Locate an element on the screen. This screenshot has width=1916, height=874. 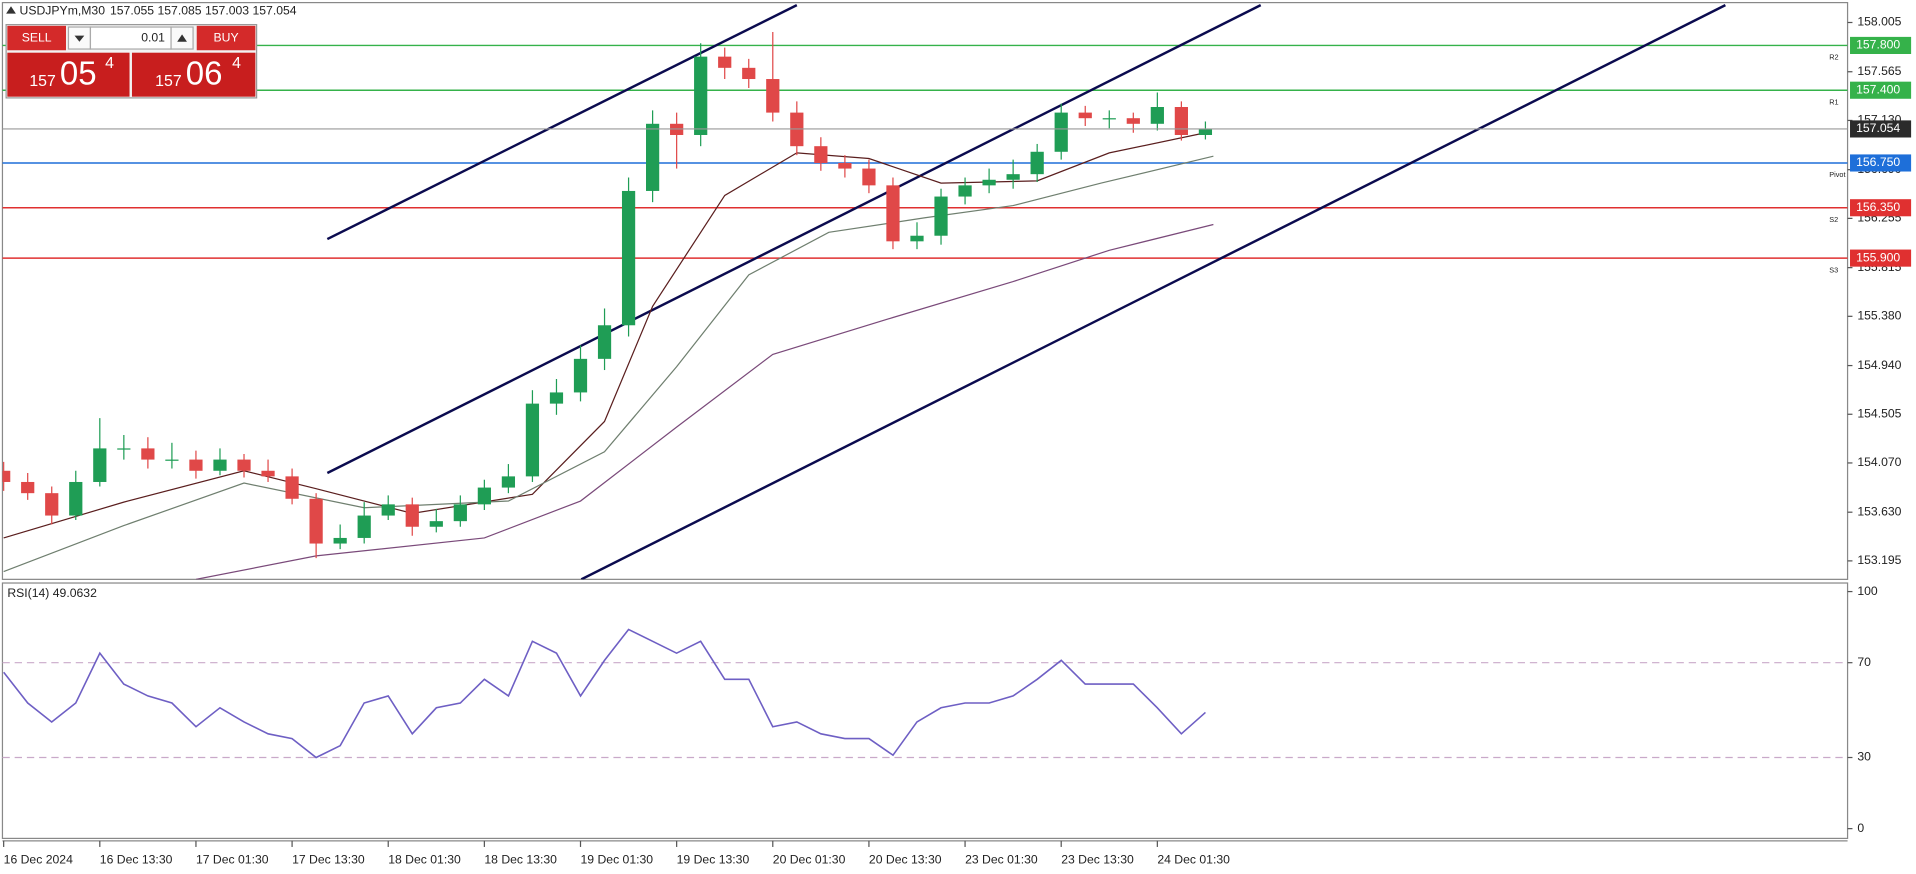
y-tick-label: 154.505 is located at coordinates (1879, 413).